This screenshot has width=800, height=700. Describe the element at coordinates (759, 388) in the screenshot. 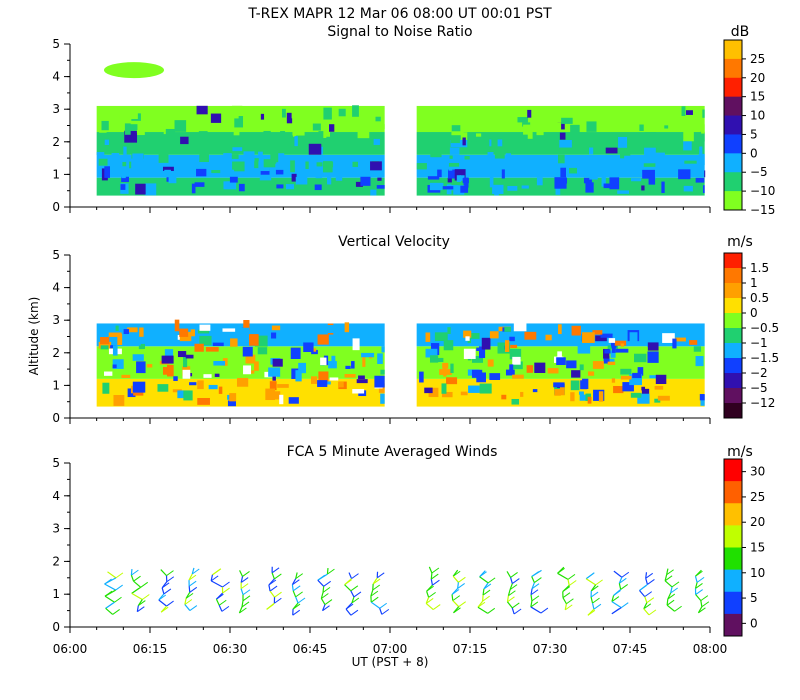

I see `colorbar-label: −5` at that location.